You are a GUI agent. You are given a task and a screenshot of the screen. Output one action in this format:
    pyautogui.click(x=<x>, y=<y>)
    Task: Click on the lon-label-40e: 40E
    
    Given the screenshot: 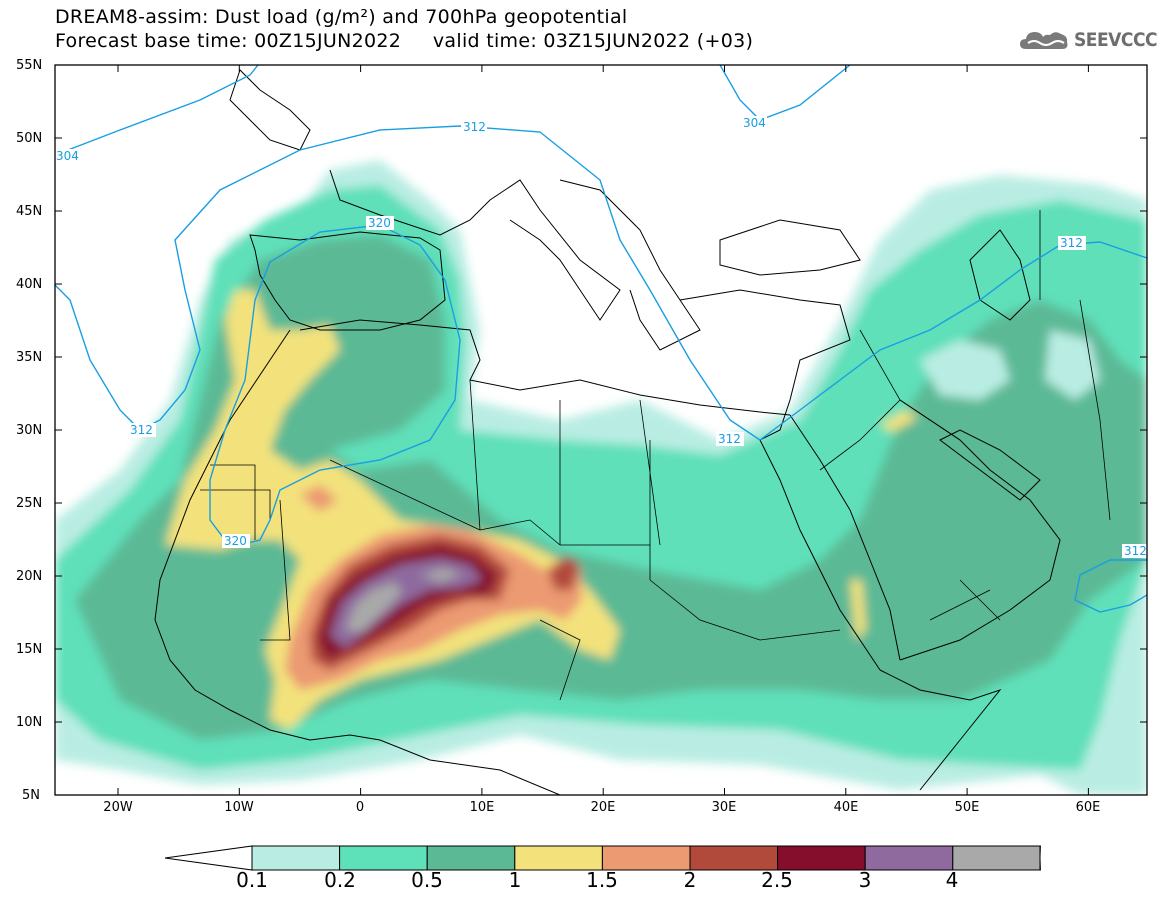 What is the action you would take?
    pyautogui.click(x=846, y=807)
    